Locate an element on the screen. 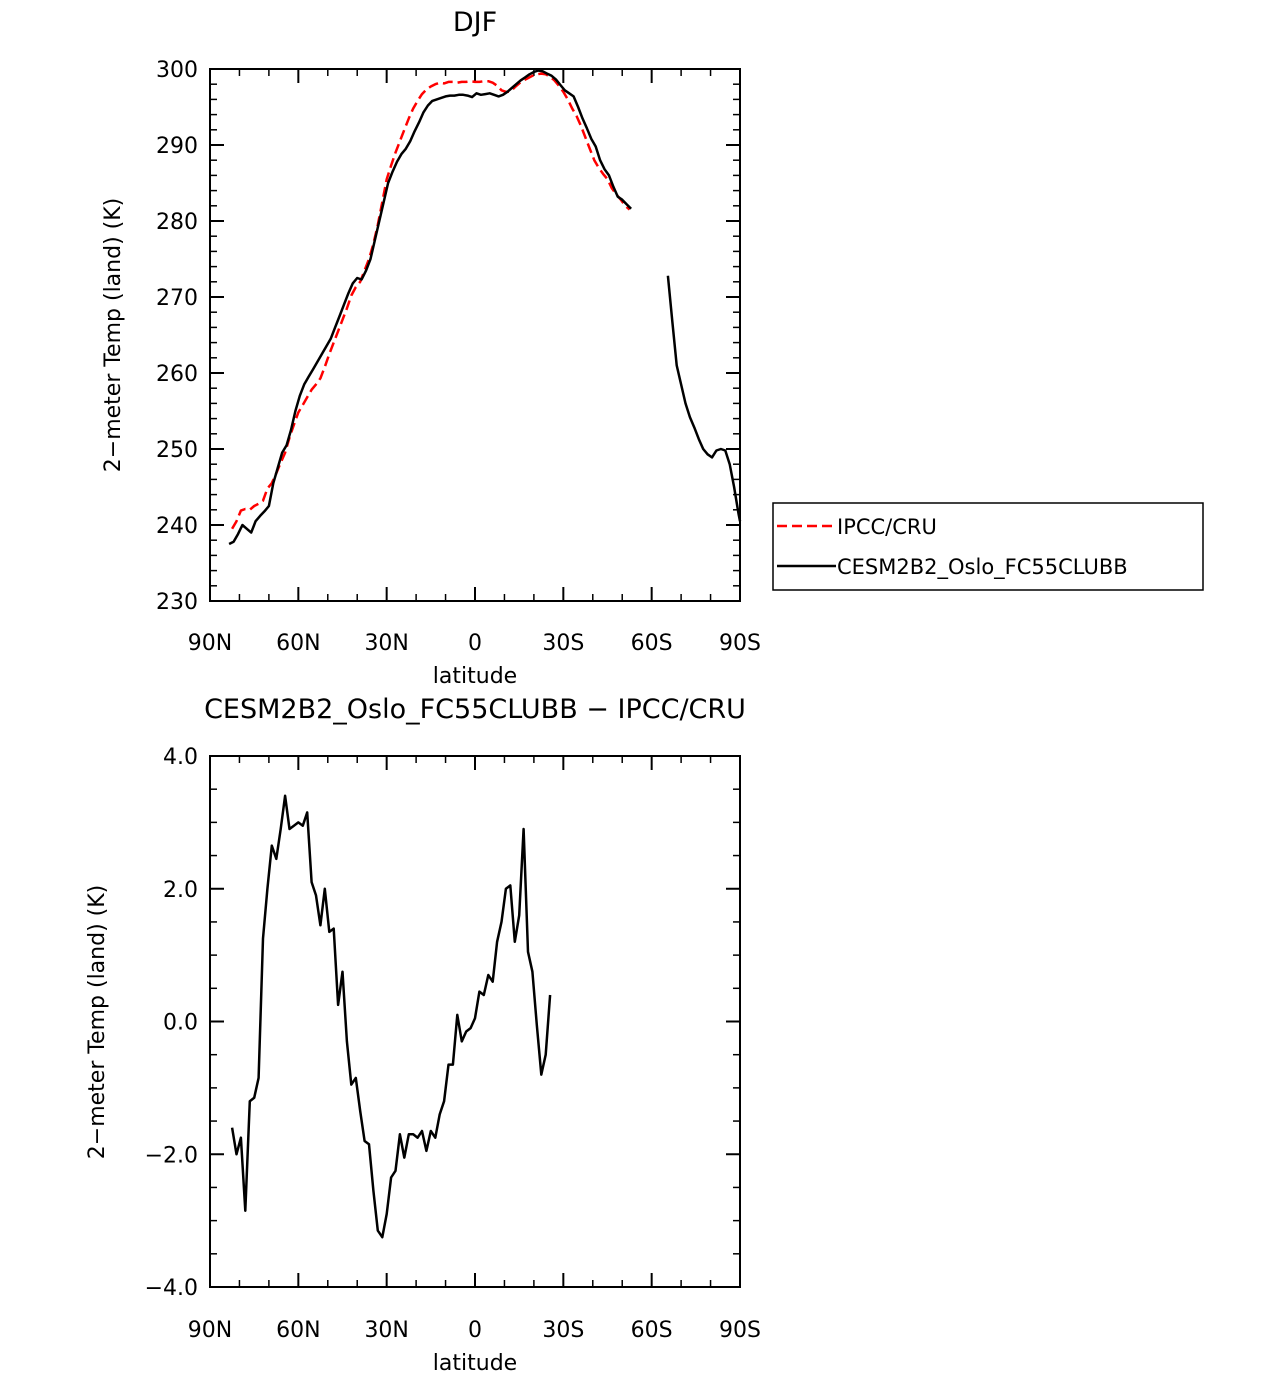  chart-title: CESM2B2_Oslo_FC55CLUBB − IPCC/CRU is located at coordinates (475, 709).